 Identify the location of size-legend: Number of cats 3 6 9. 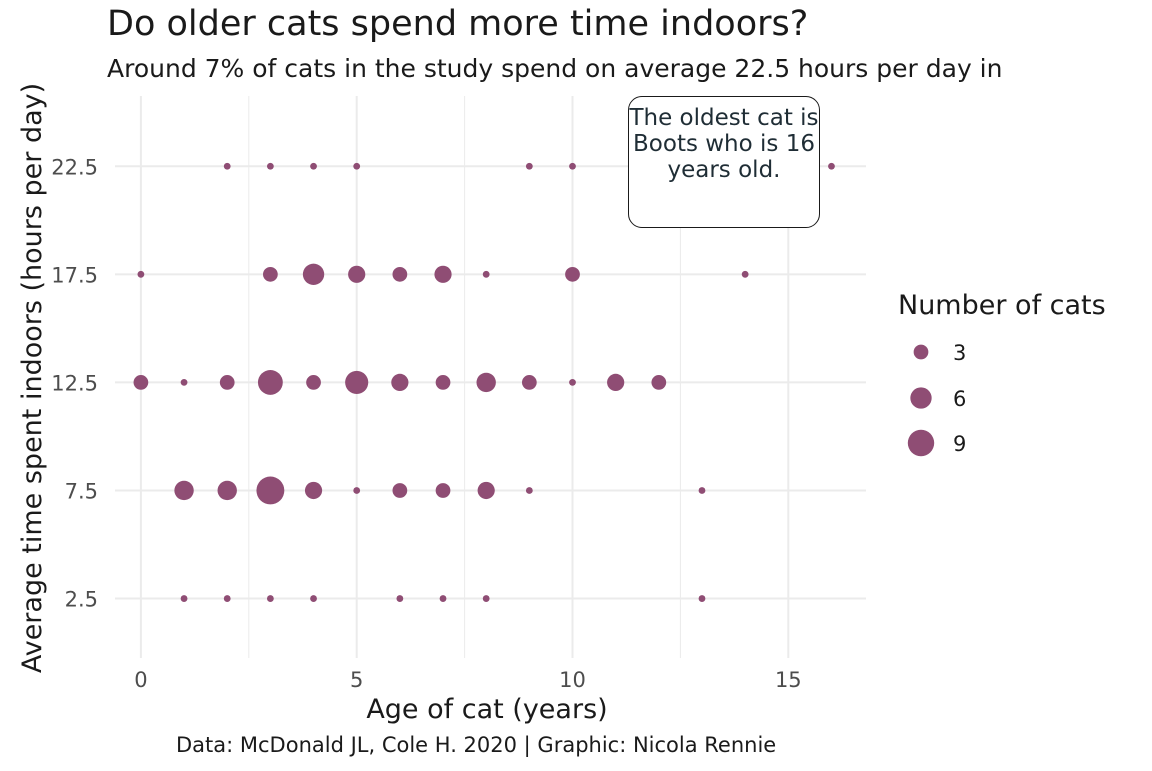
(1002, 373).